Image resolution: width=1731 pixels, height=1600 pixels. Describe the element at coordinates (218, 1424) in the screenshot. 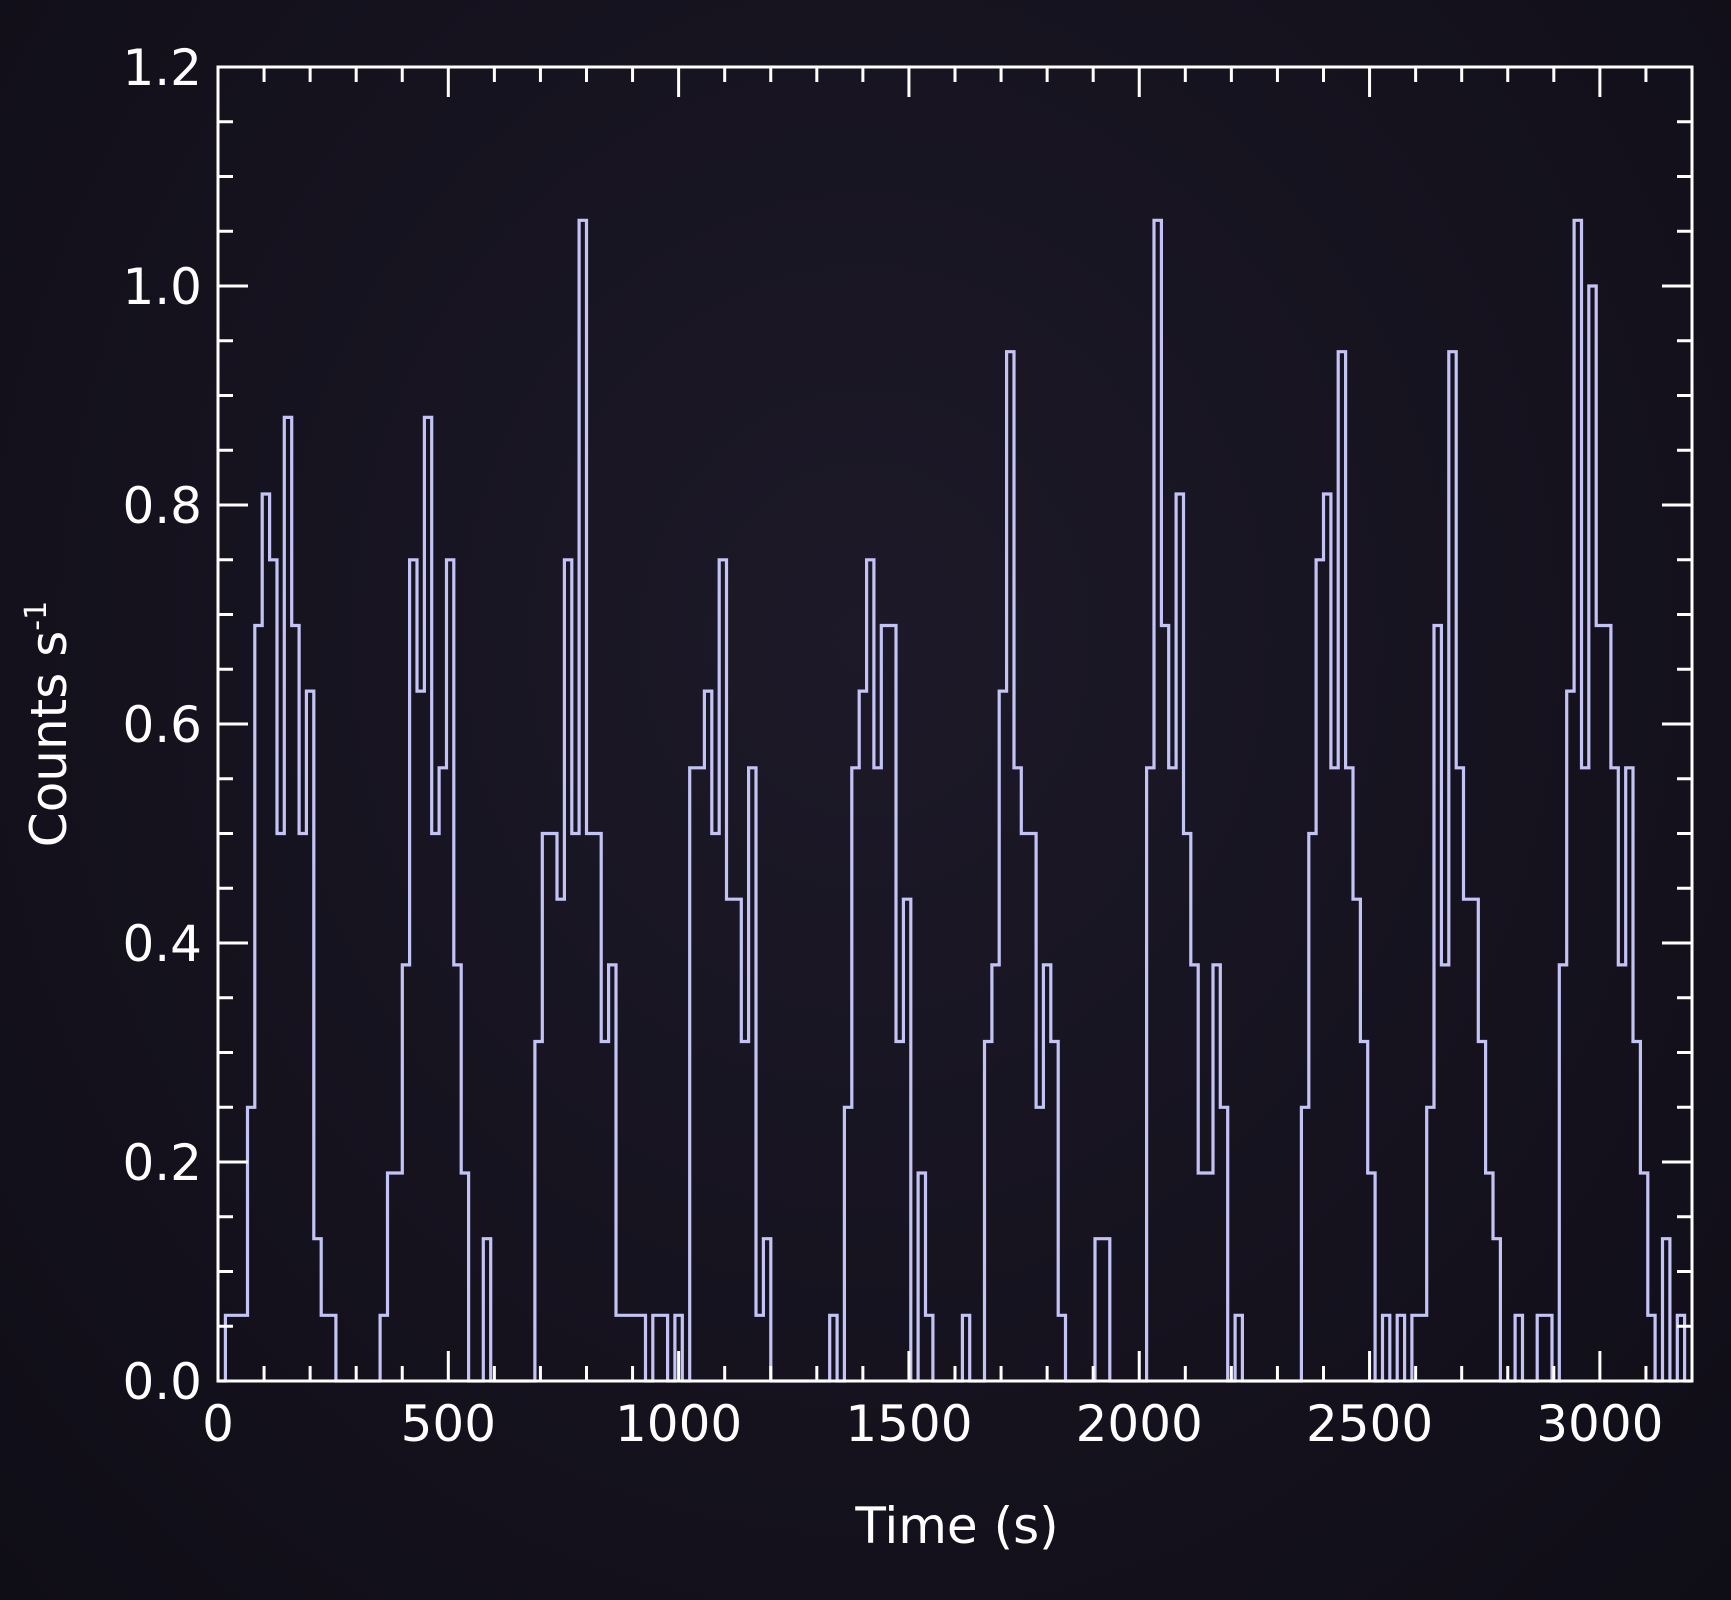

I see `x-tick-label: 0` at that location.